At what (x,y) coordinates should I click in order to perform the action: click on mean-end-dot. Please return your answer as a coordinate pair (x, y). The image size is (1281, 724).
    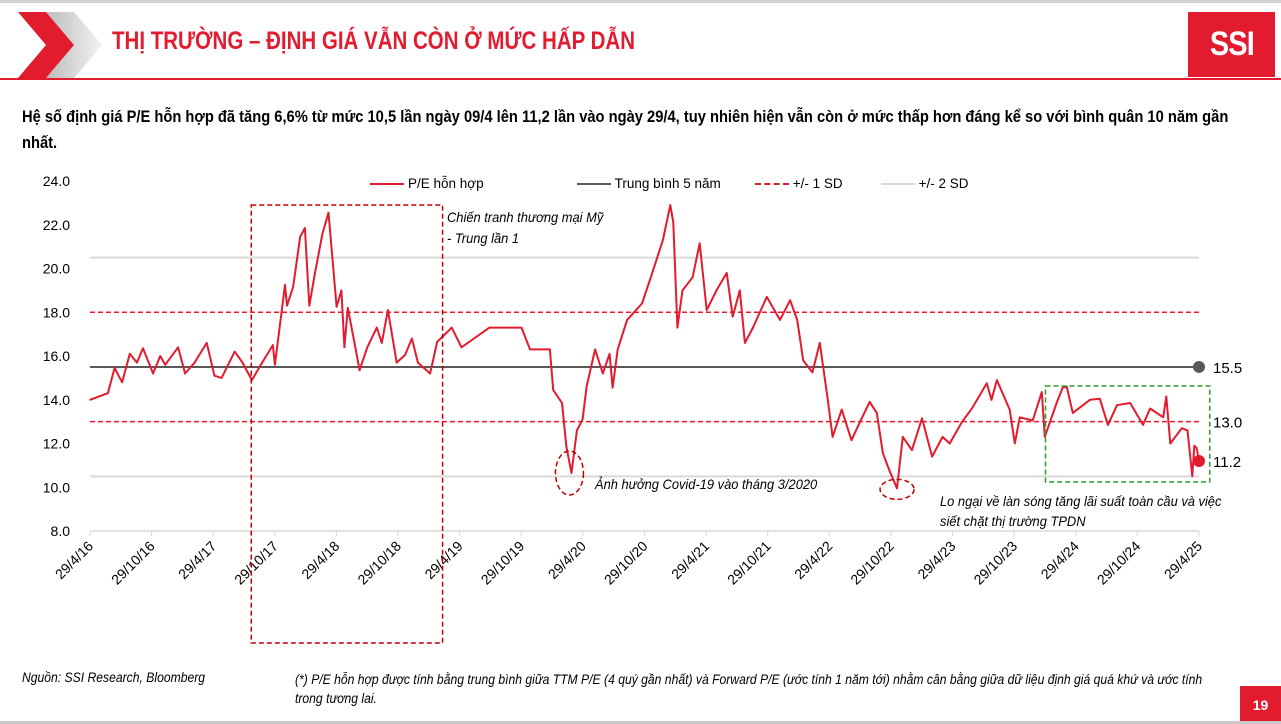
    Looking at the image, I should click on (1199, 366).